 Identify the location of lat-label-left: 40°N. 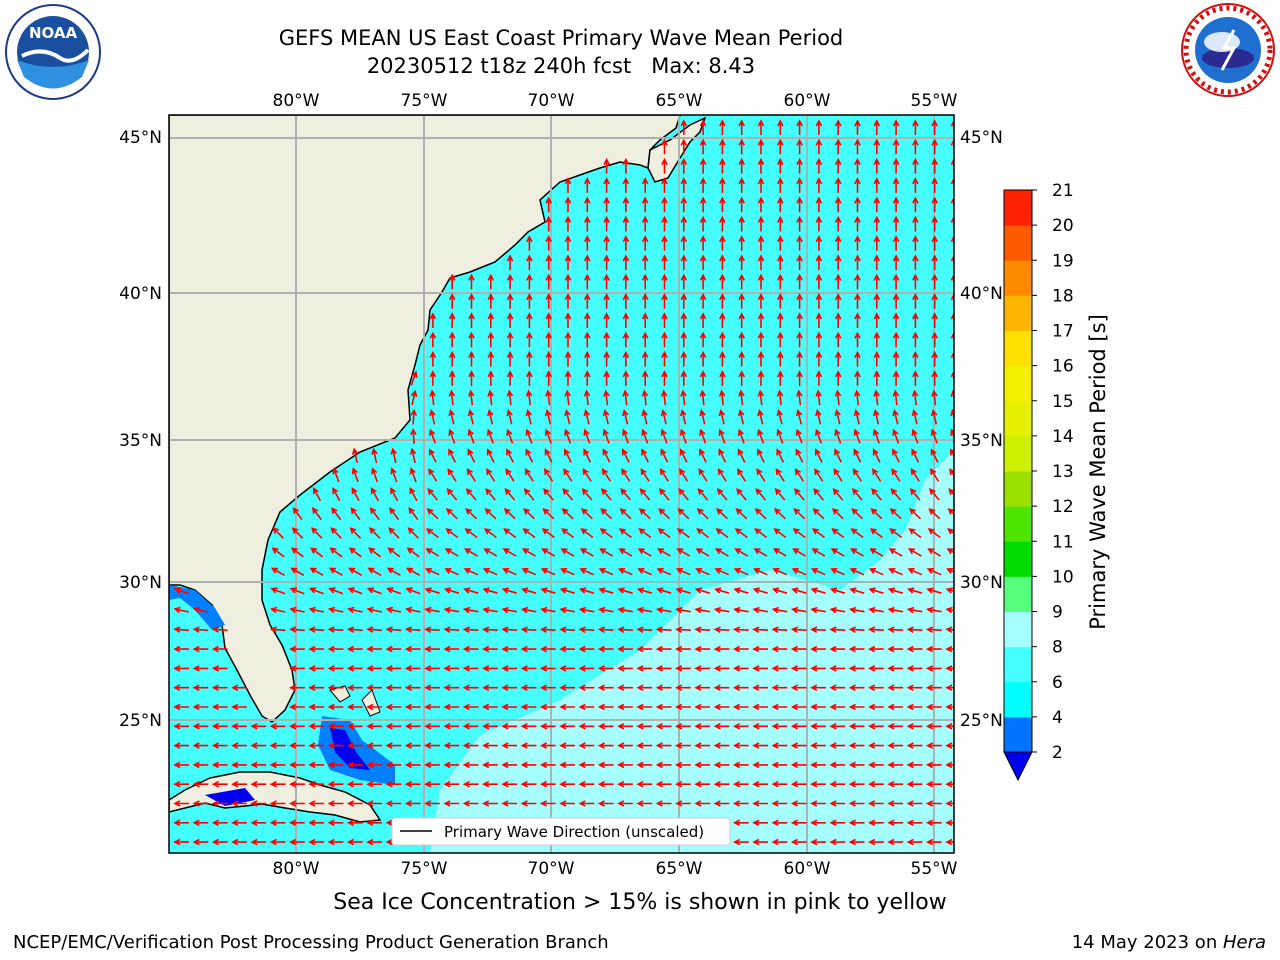
(140, 294).